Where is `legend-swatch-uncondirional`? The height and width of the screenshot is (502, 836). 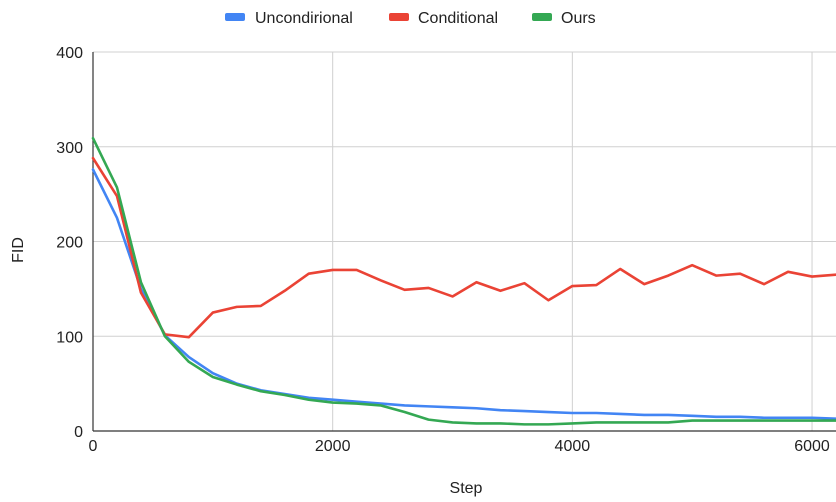
legend-swatch-uncondirional is located at coordinates (235, 17).